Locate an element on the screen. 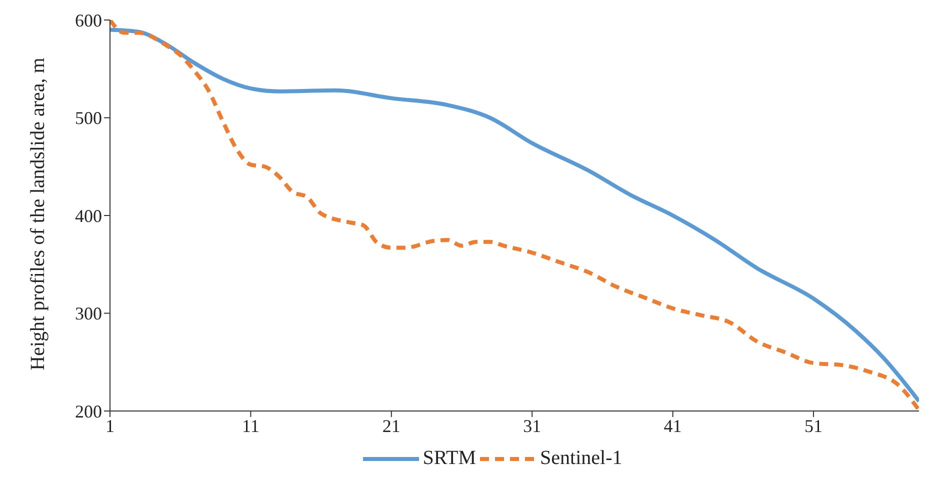 The width and height of the screenshot is (931, 478). x-tick-label: 51 is located at coordinates (813, 426).